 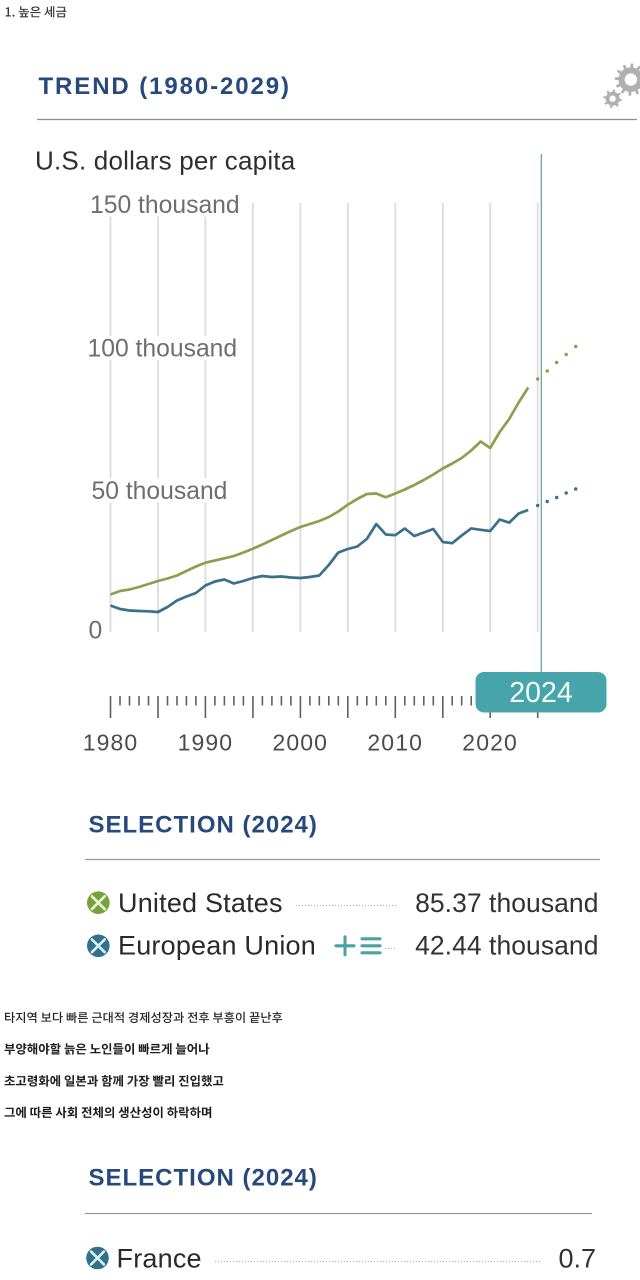 What do you see at coordinates (506, 903) in the screenshot?
I see `svg-text: 85.37 thousand` at bounding box center [506, 903].